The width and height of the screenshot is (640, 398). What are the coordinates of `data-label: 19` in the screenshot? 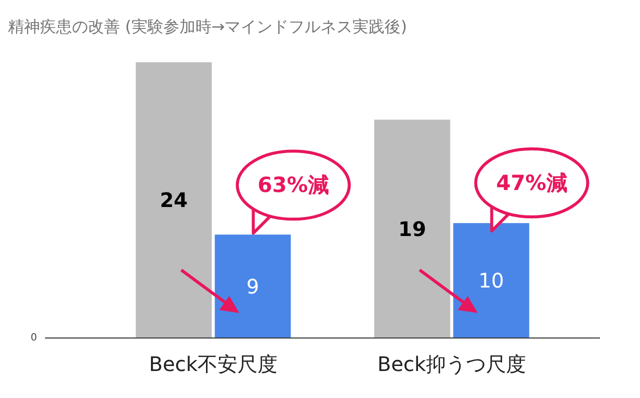 It's located at (412, 228).